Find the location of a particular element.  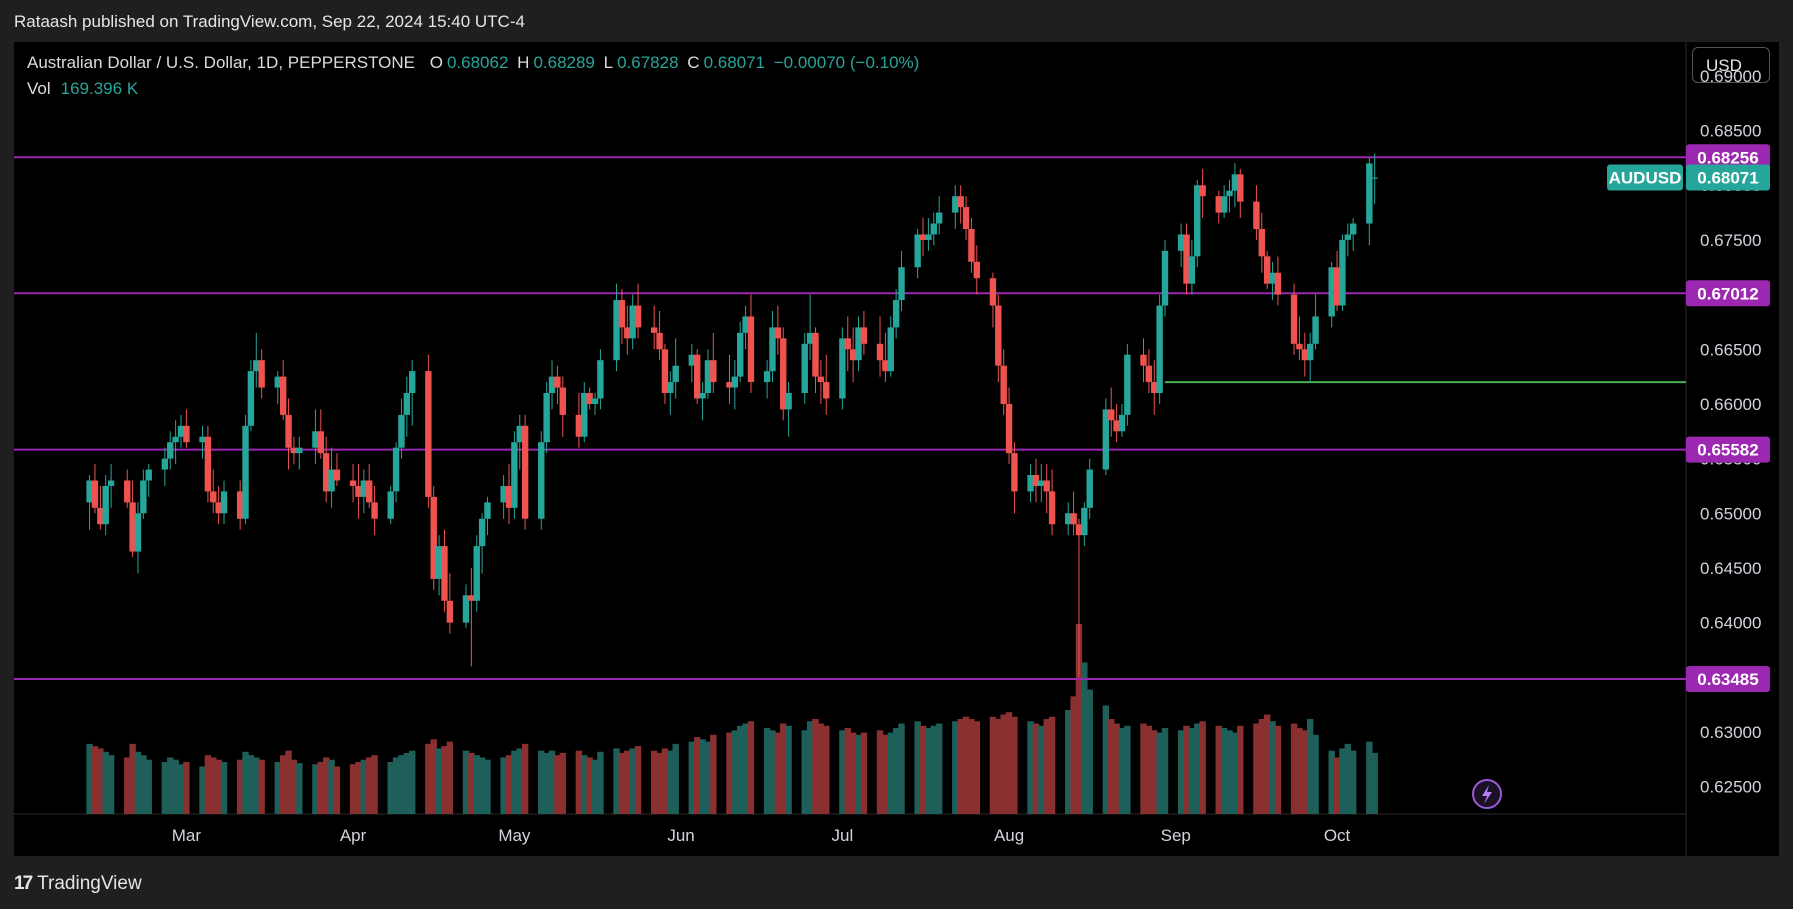

level-price-tag is located at coordinates (1728, 157).